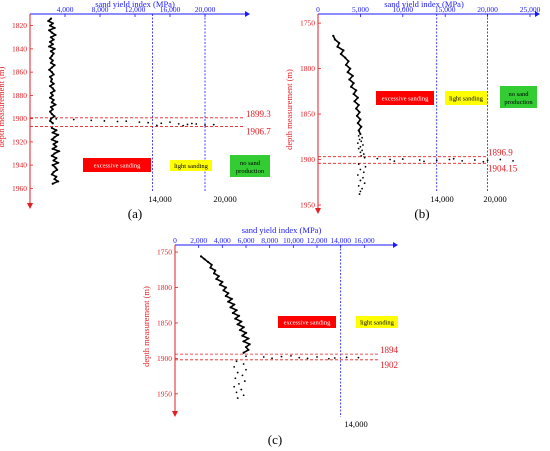 The height and width of the screenshot is (451, 550). Describe the element at coordinates (275, 439) in the screenshot. I see `panel-caption: (c)` at that location.